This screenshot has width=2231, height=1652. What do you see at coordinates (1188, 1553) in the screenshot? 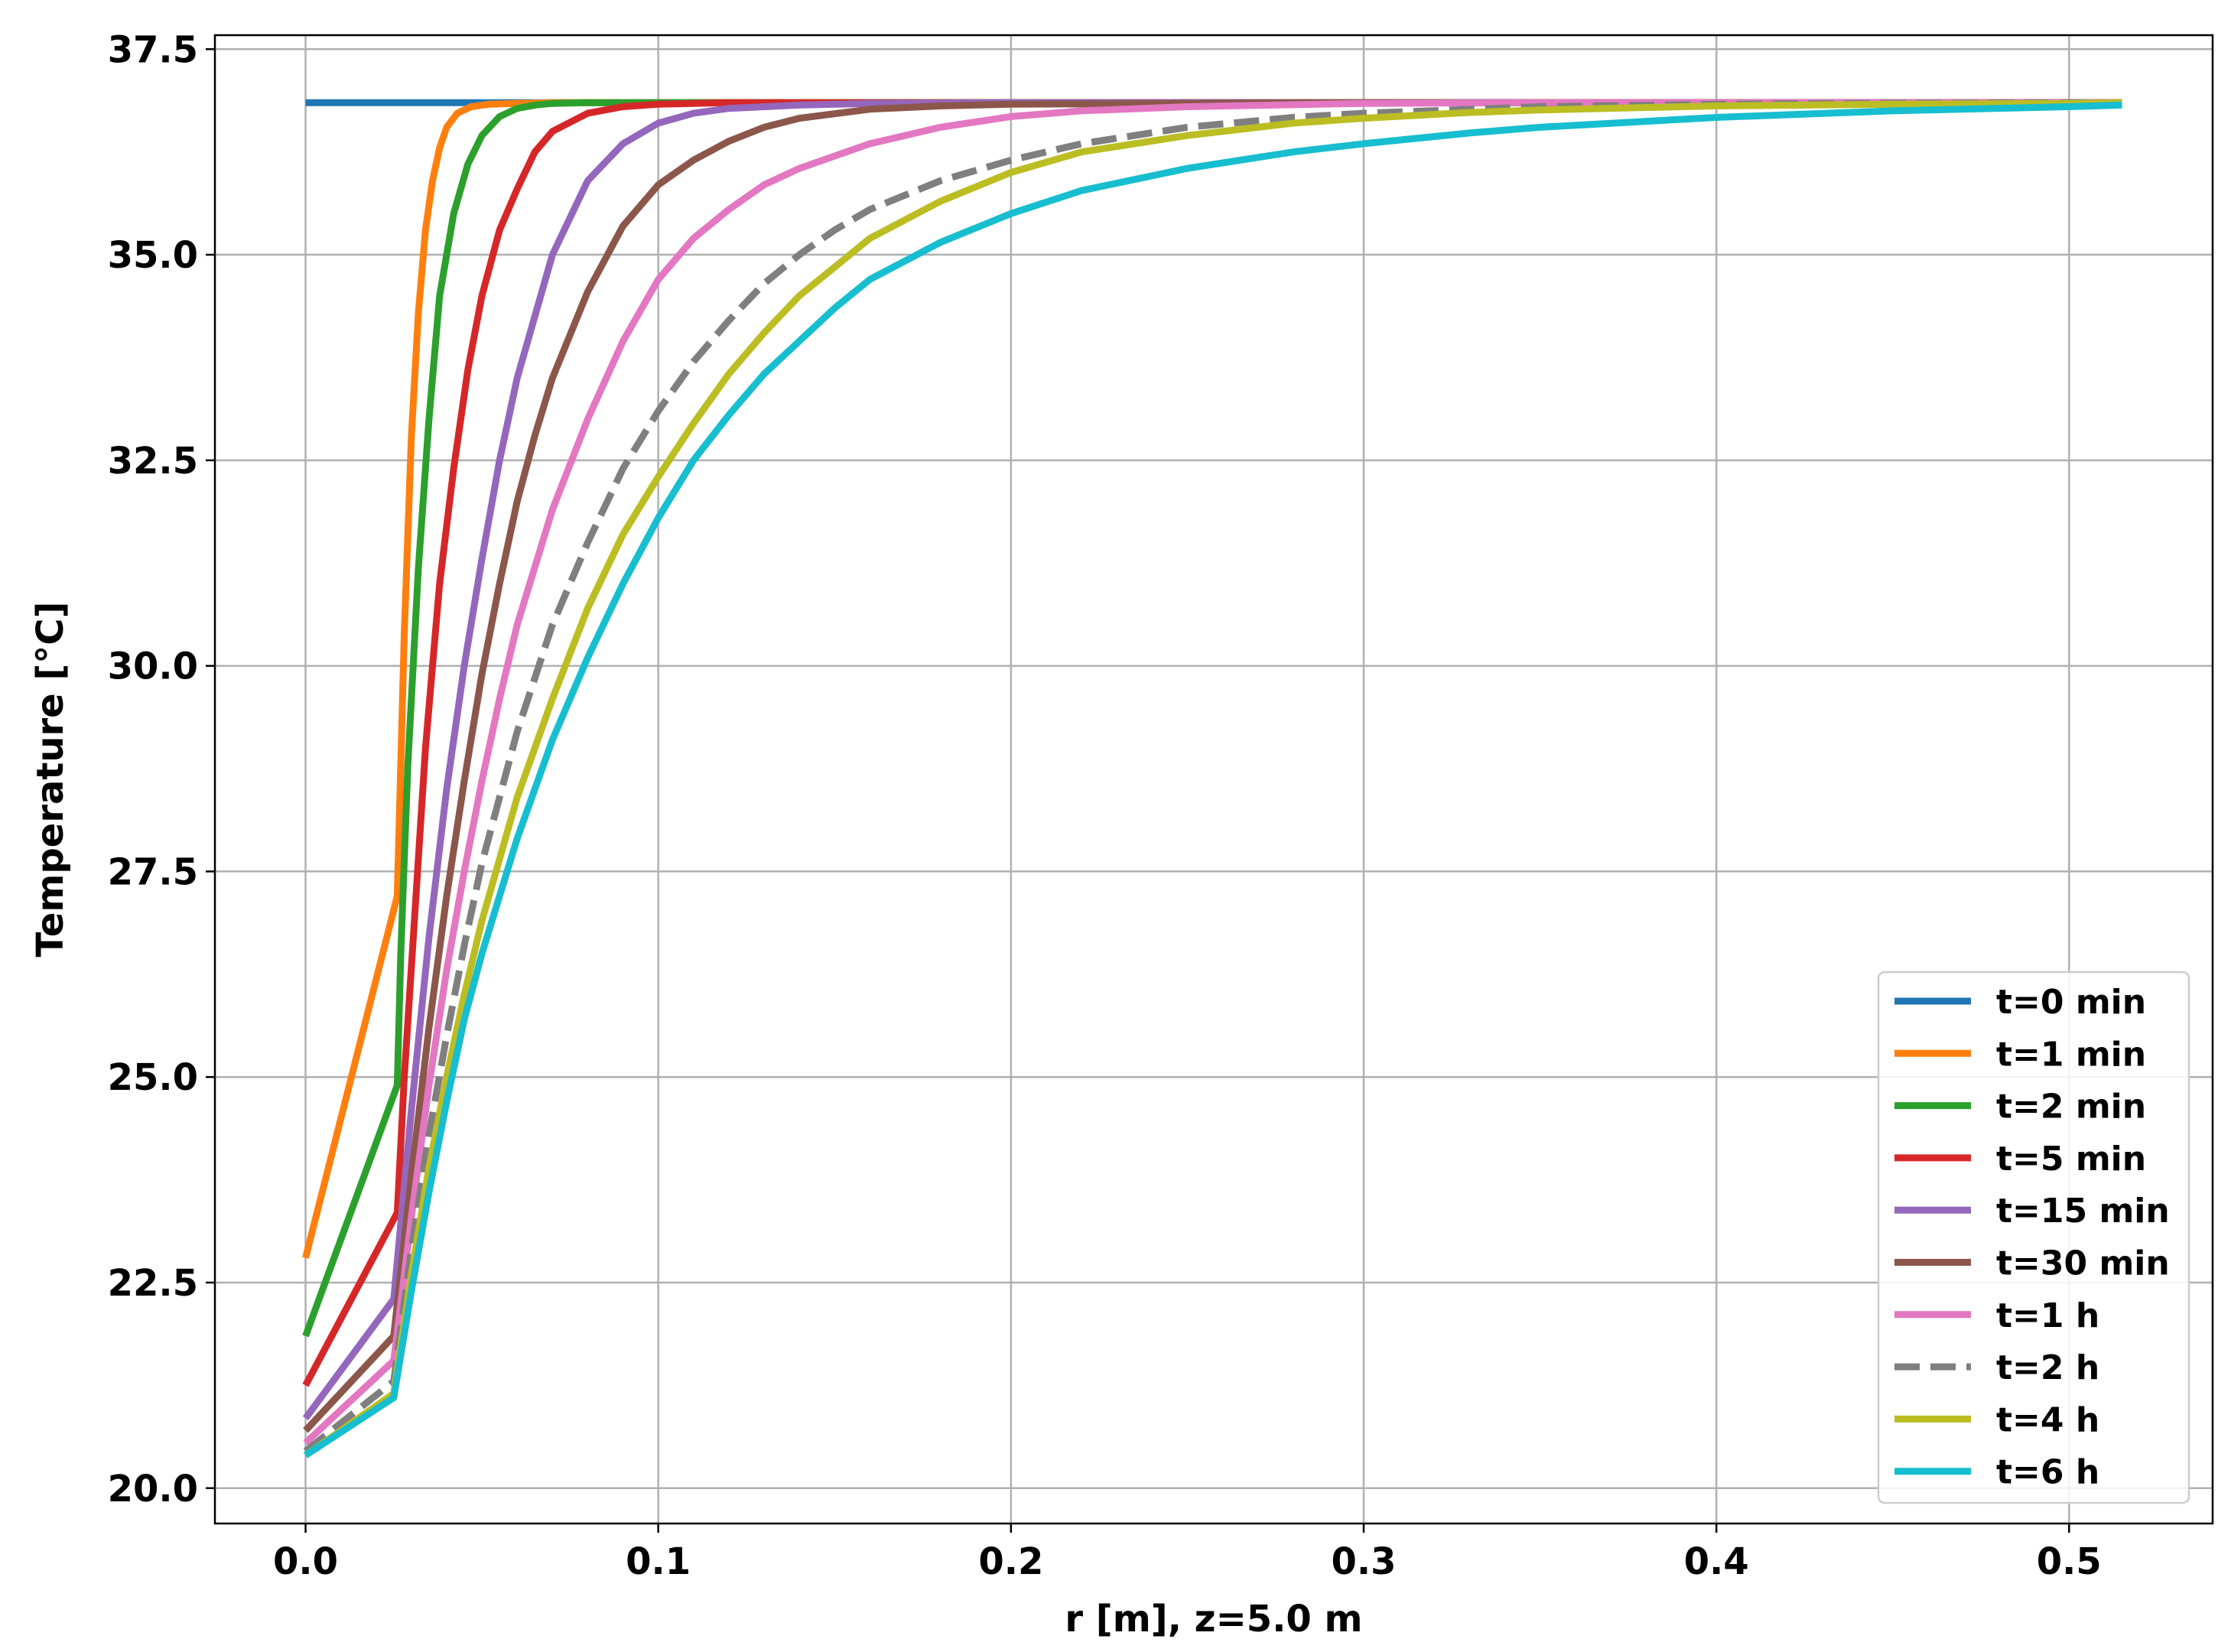
I see `x-axis: 0.0 0.1 0.2 0.3 0.4 0.5` at bounding box center [1188, 1553].